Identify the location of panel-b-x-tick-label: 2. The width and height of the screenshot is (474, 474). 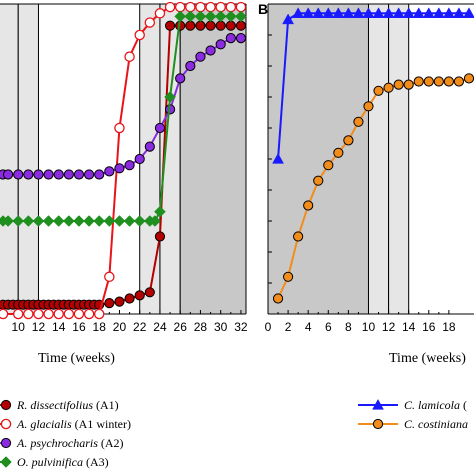
(288, 327).